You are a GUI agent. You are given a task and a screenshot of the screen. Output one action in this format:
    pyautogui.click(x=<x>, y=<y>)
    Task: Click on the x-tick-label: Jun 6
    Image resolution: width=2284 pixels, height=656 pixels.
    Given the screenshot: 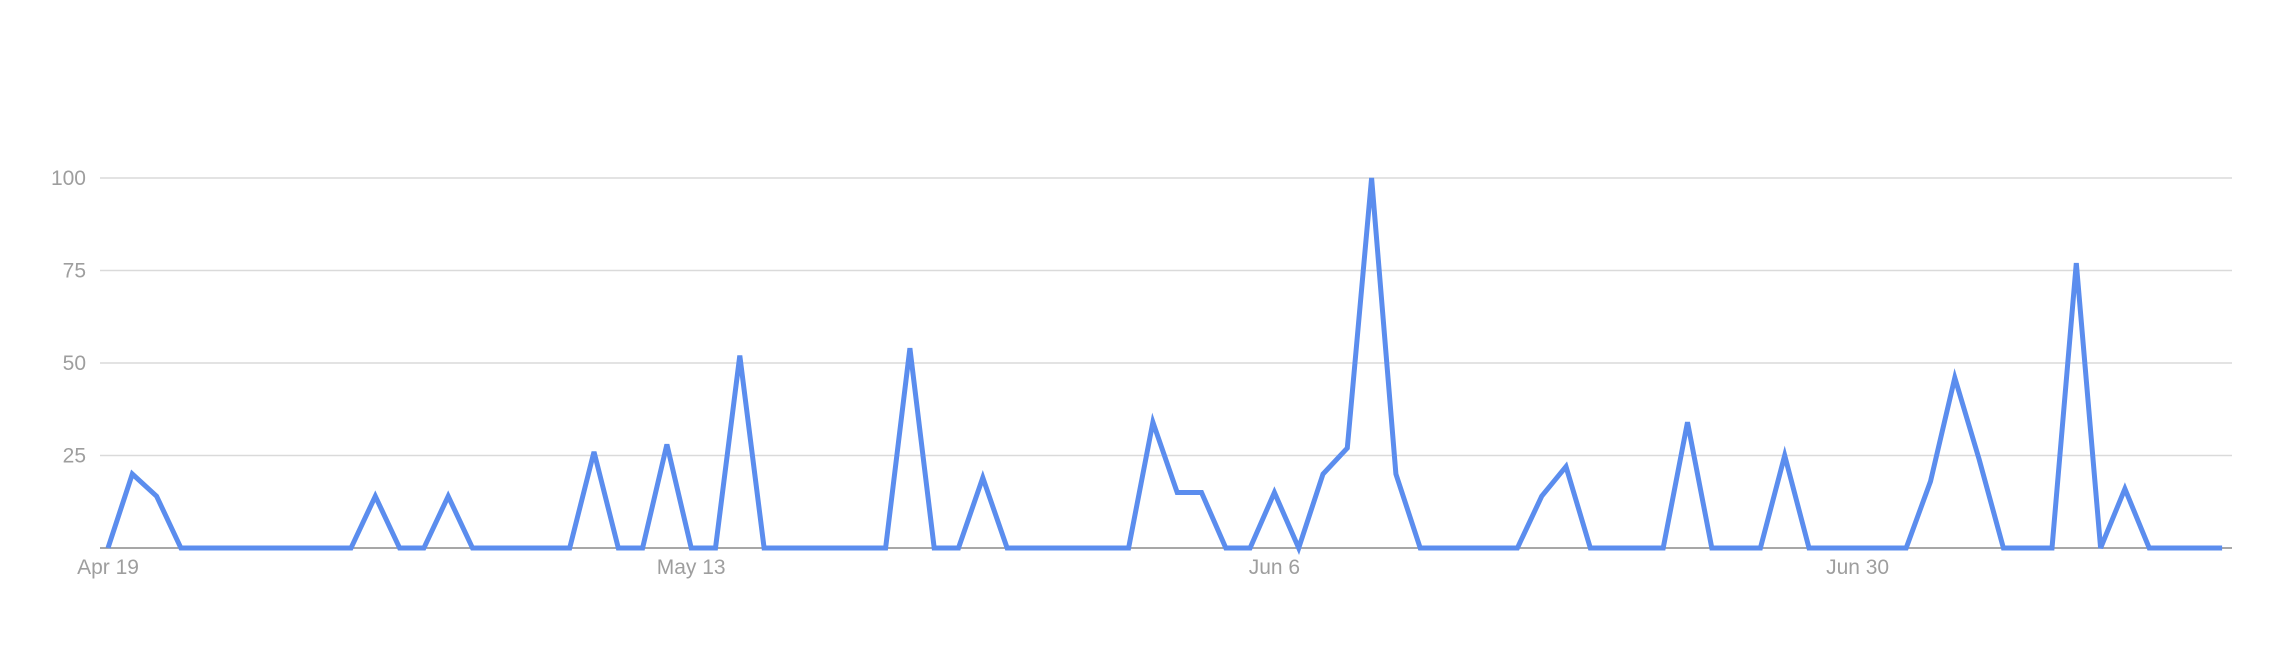 What is the action you would take?
    pyautogui.click(x=1274, y=567)
    